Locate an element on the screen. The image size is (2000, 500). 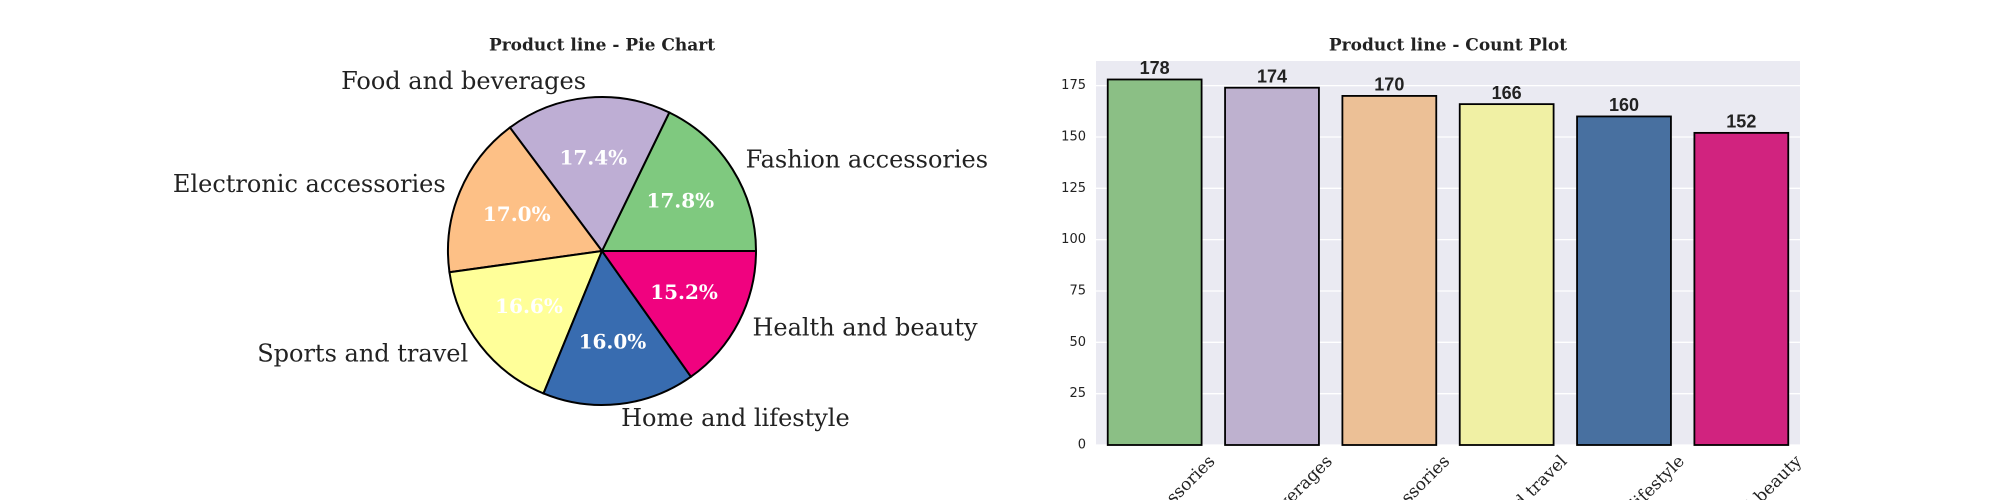
x-tick-label: Home and lifestyle is located at coordinates (1624, 476).